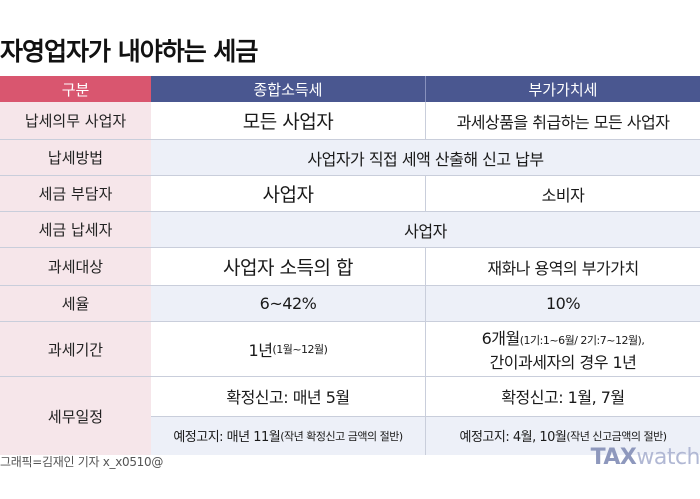 This screenshot has height=499, width=700. What do you see at coordinates (288, 195) in the screenshot?
I see `income-tax-cell: 사업자` at bounding box center [288, 195].